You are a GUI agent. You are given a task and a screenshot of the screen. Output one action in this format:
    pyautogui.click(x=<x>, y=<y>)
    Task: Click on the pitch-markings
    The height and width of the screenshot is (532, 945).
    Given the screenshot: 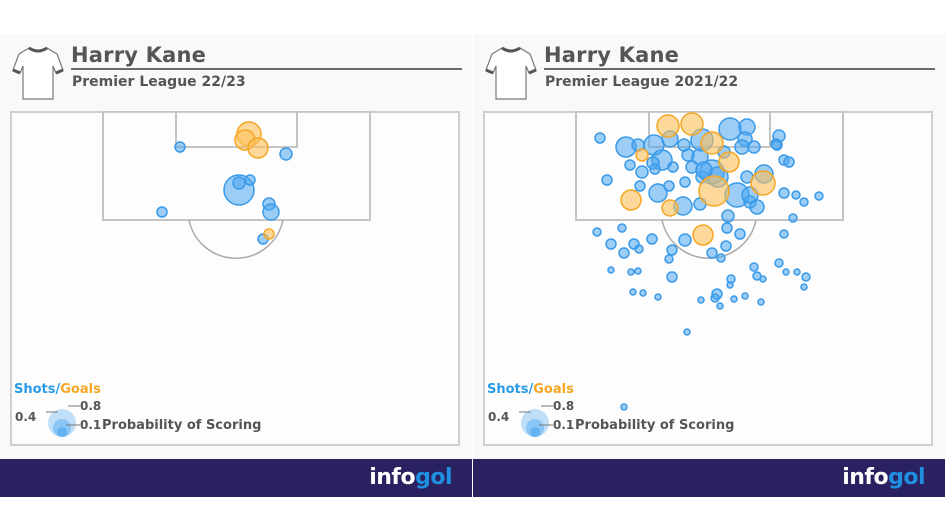 What is the action you would take?
    pyautogui.click(x=236, y=185)
    